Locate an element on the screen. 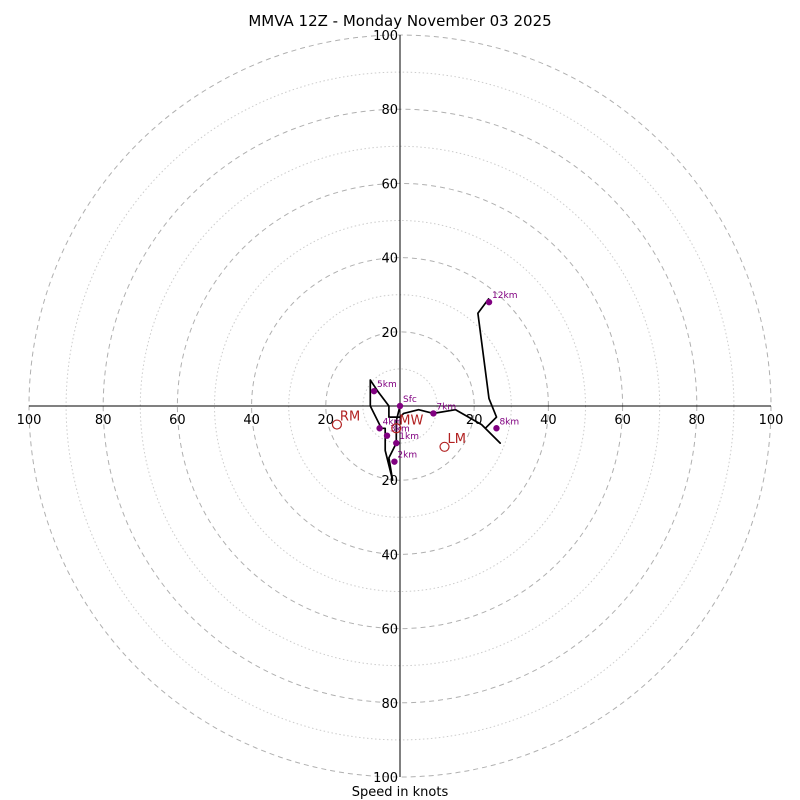  tick-label-y-down: 60 is located at coordinates (389, 630).